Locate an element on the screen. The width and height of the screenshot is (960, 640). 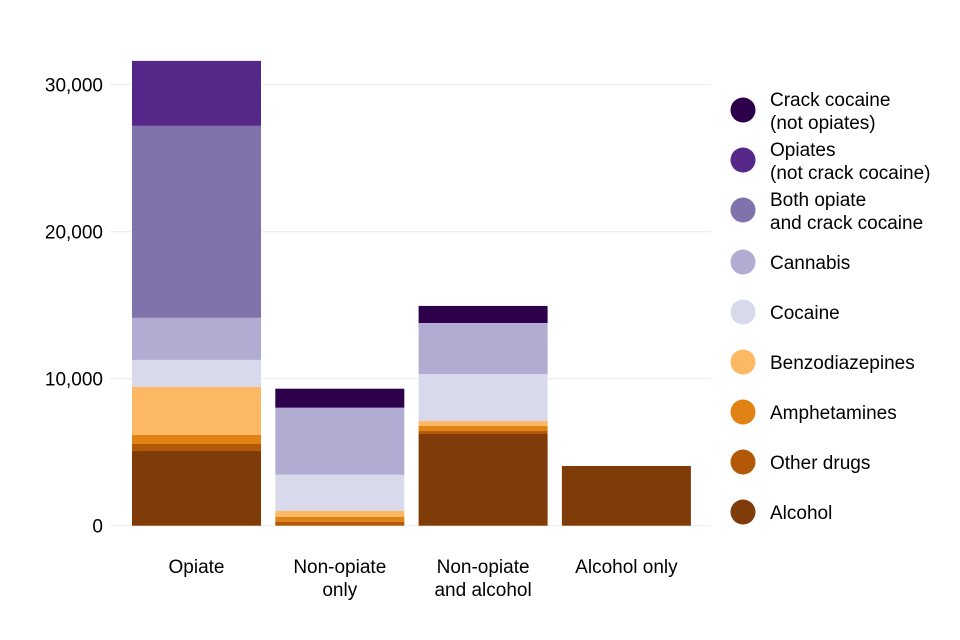
bar-segment-both-opiate-and-crack-cocaine is located at coordinates (196, 221).